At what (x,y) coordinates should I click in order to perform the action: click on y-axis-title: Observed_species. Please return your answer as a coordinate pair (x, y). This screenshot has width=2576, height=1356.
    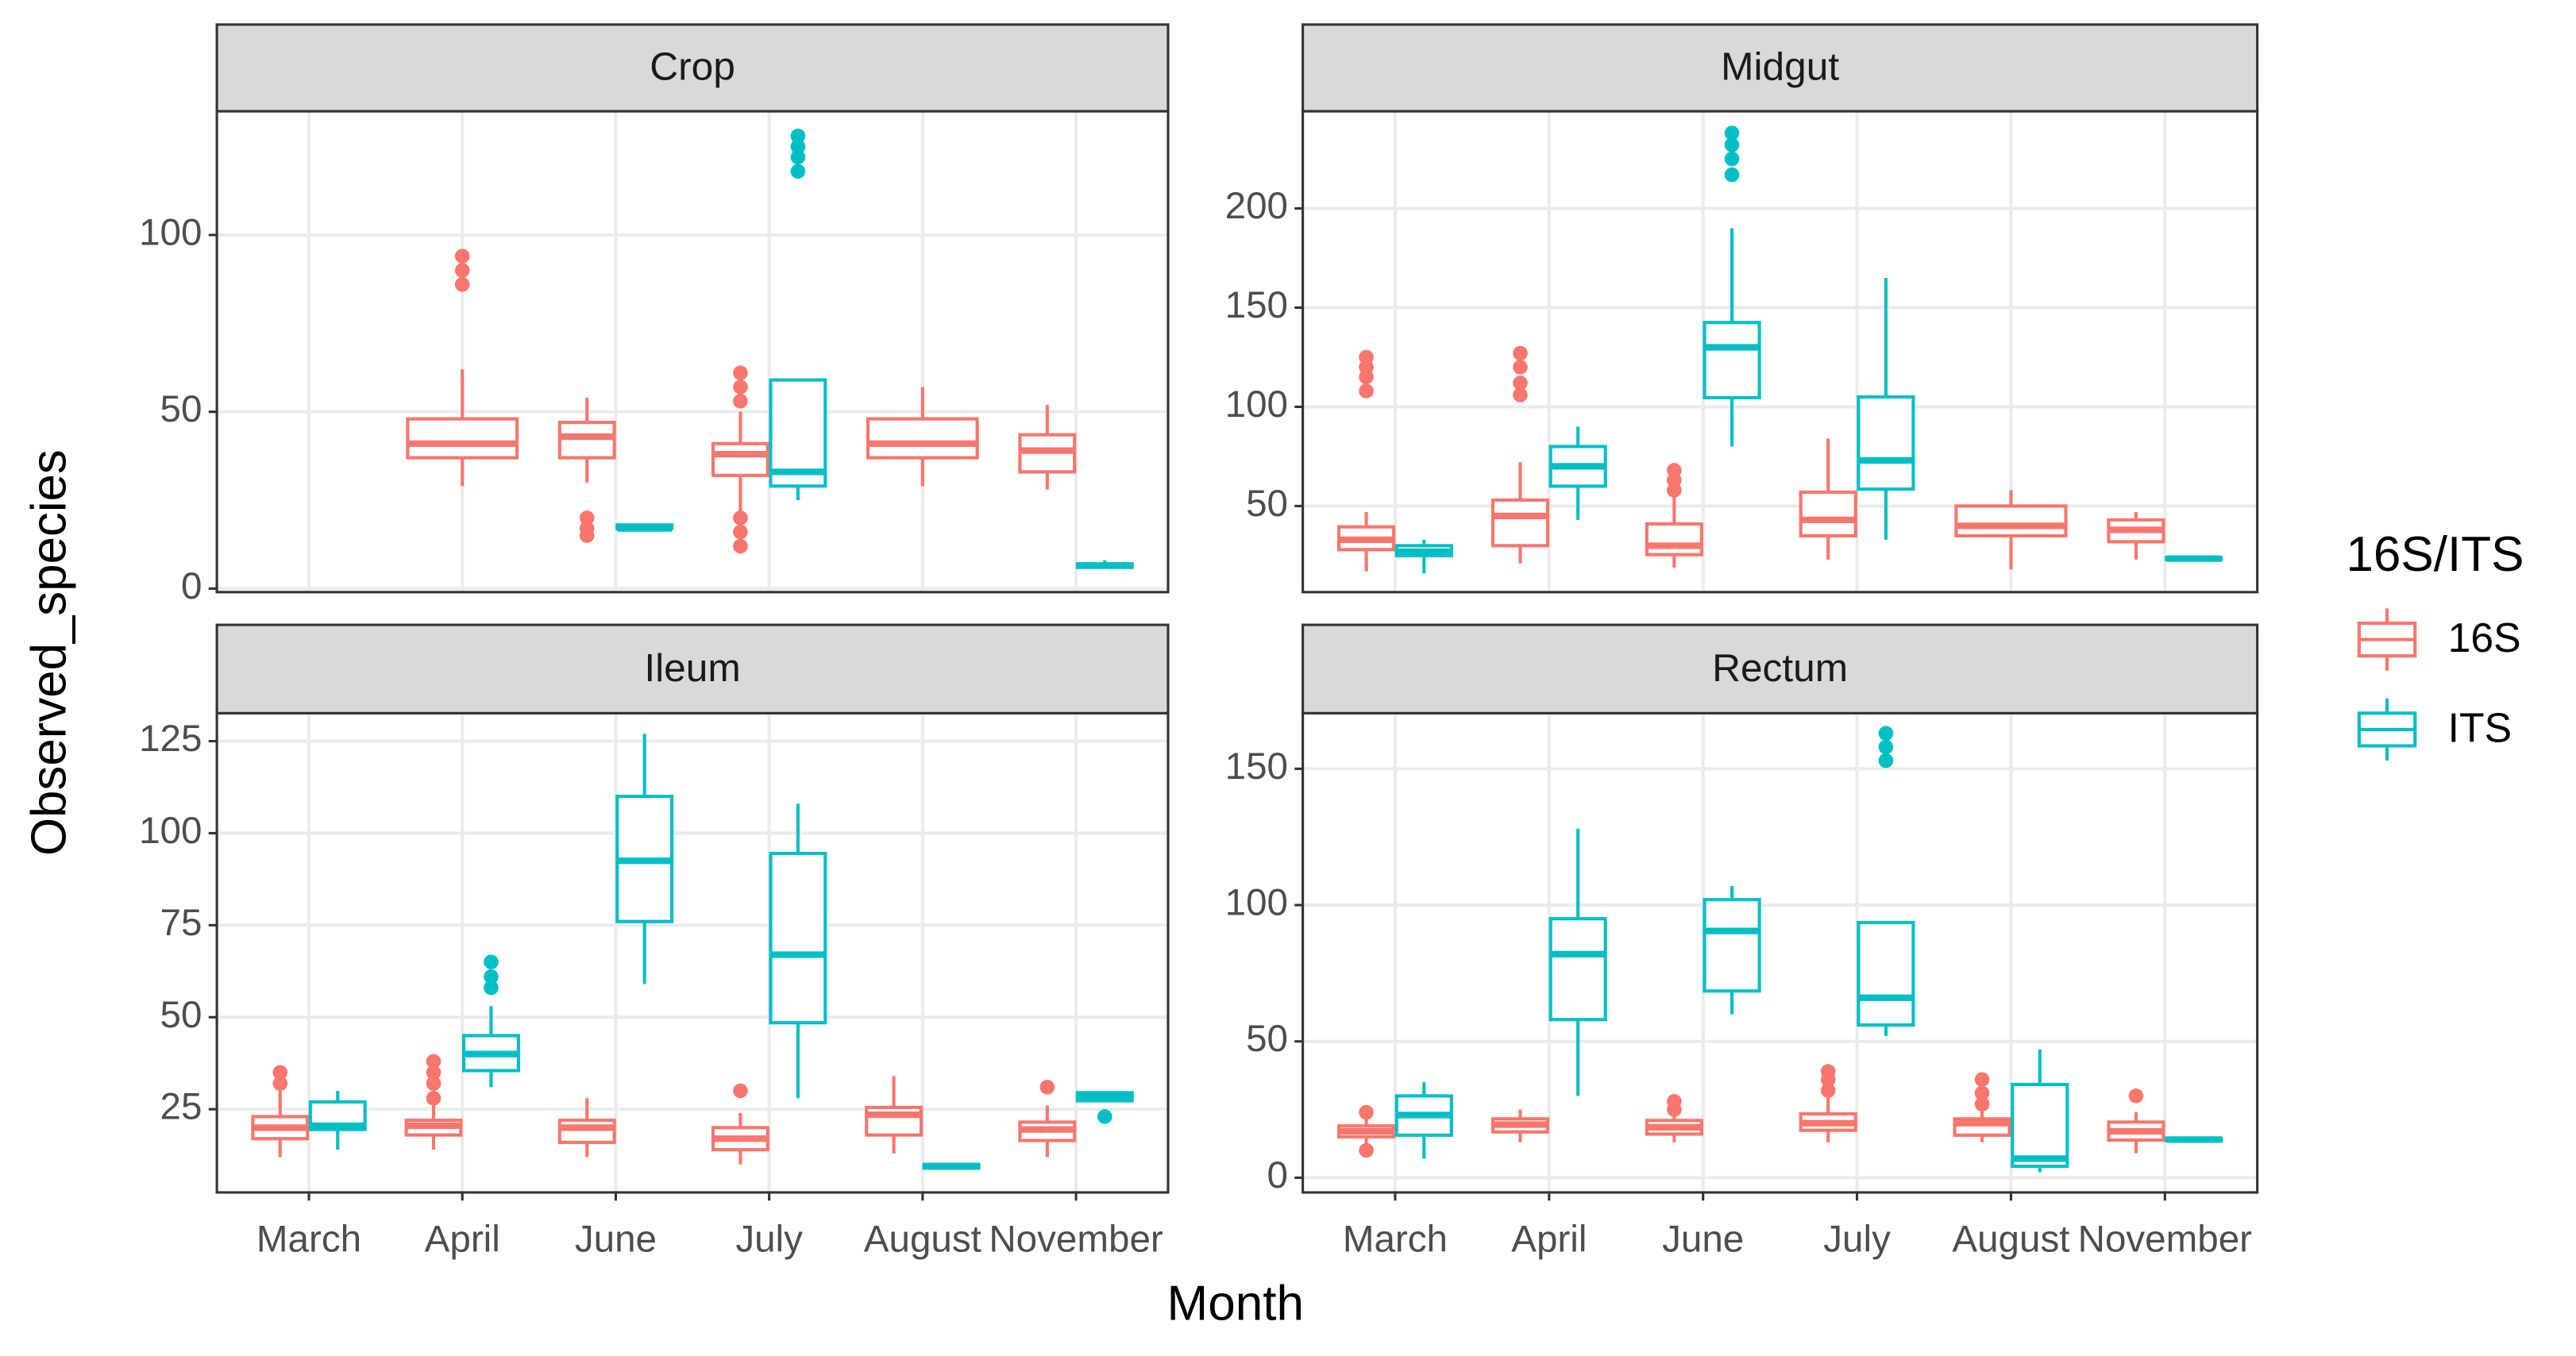
    Looking at the image, I should click on (48, 653).